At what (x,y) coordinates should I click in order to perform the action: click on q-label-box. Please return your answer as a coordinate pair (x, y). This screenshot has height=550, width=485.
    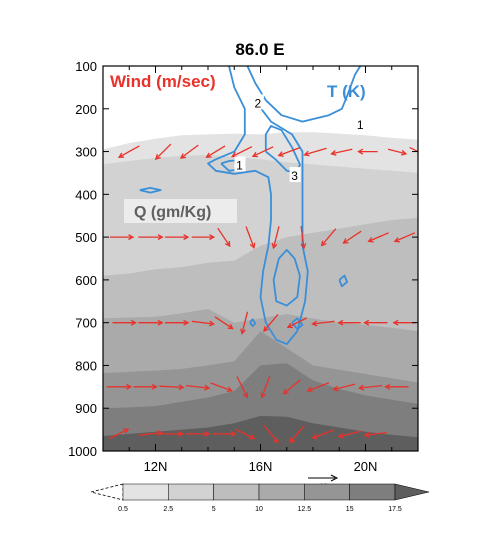
    Looking at the image, I should click on (180, 211).